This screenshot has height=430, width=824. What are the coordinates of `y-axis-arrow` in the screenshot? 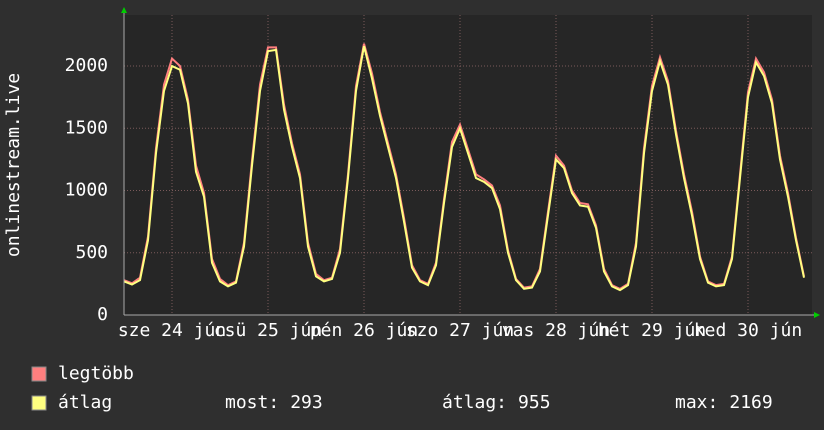 It's located at (124, 10).